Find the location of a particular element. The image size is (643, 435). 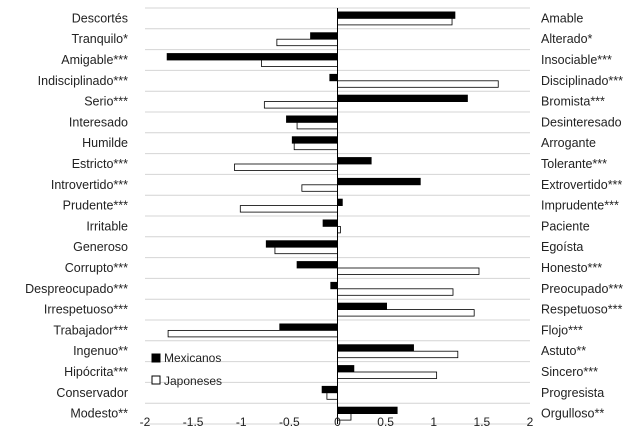

left-label: Amigable*** is located at coordinates (94, 60).